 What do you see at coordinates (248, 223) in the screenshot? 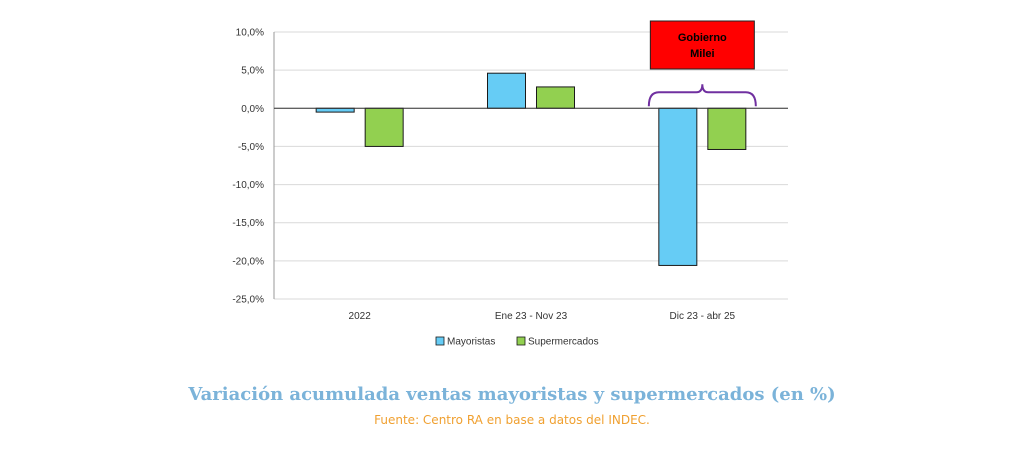
I see `y-tick-label: -15,0%` at bounding box center [248, 223].